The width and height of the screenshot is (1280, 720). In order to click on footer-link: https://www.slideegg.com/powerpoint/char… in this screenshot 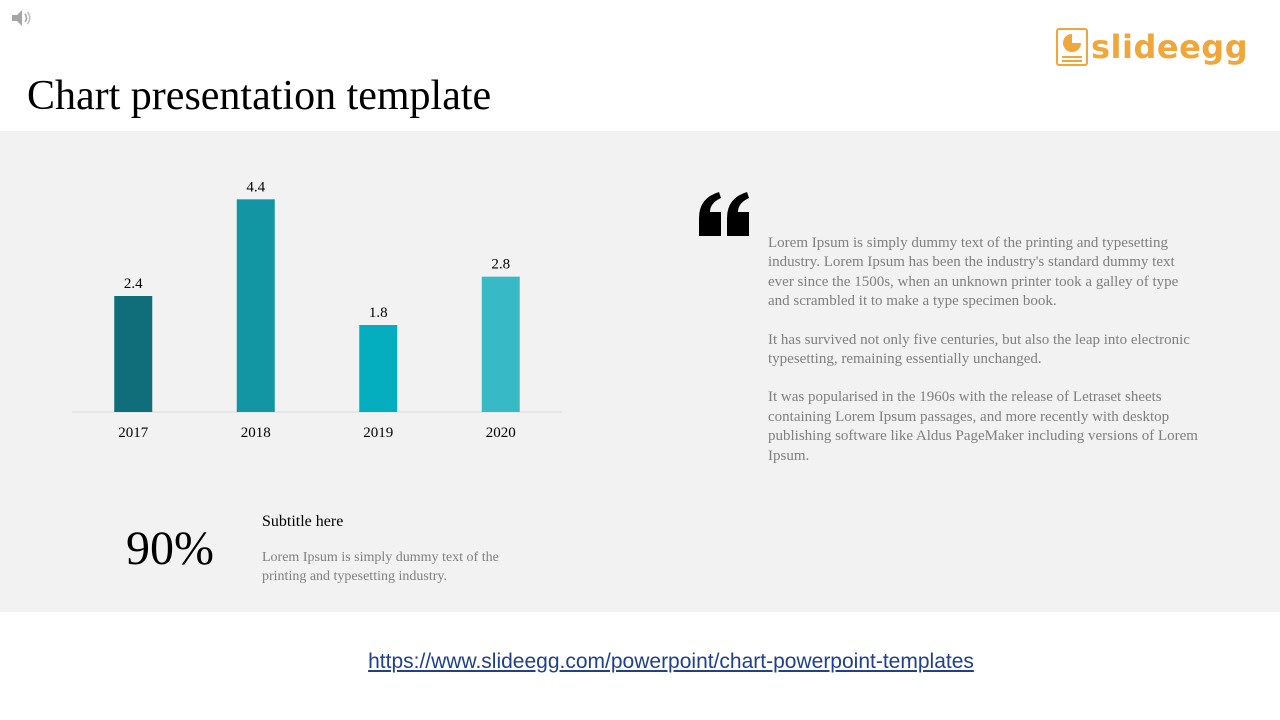, I will do `click(671, 661)`.